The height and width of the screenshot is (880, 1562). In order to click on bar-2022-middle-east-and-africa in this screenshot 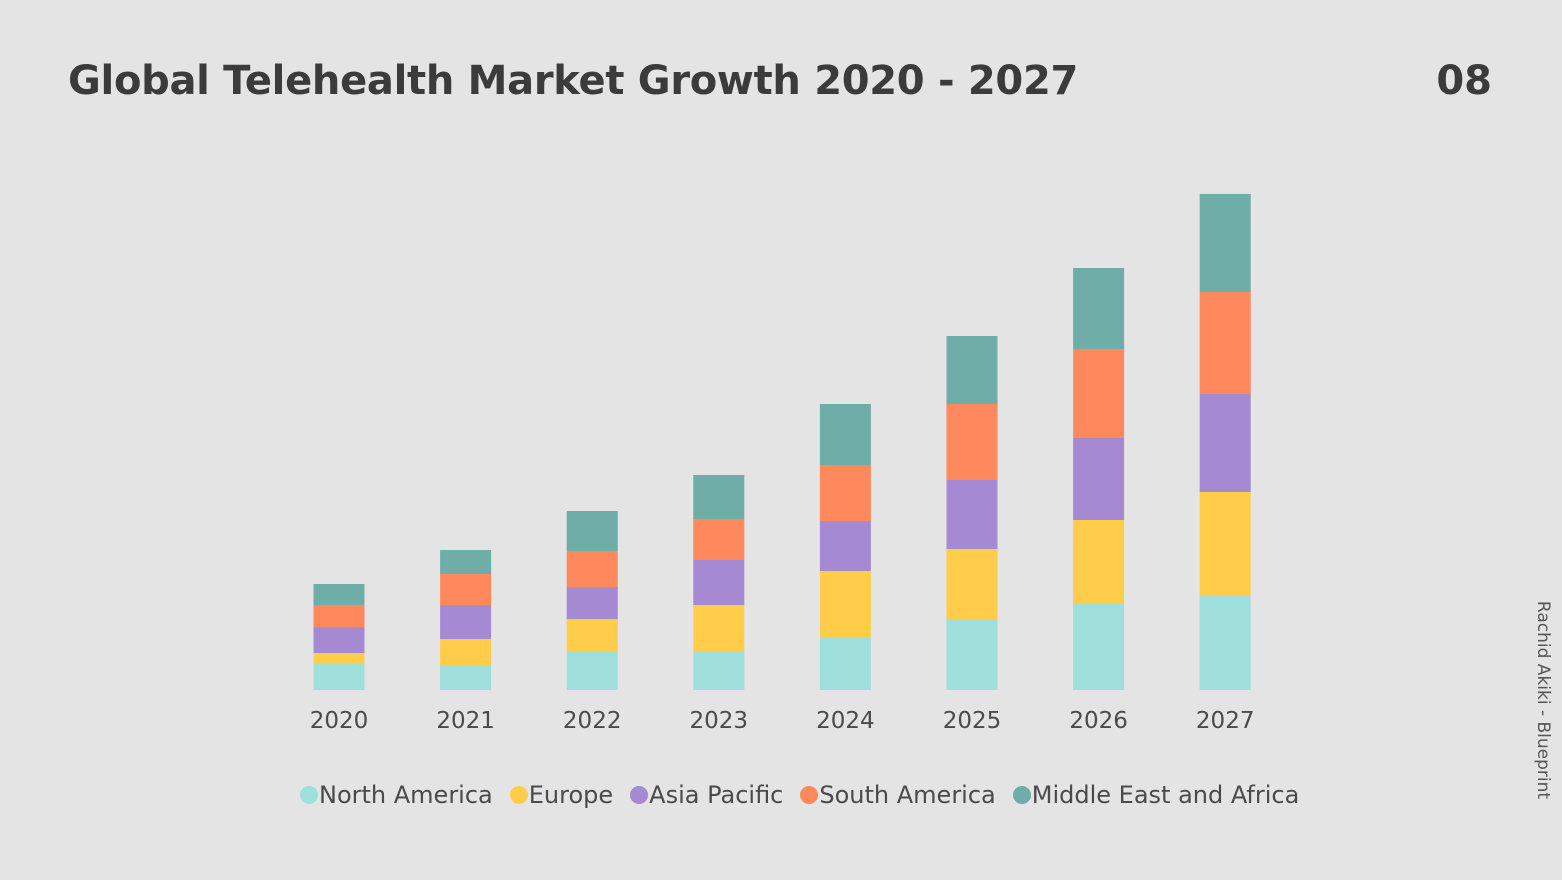, I will do `click(592, 531)`.